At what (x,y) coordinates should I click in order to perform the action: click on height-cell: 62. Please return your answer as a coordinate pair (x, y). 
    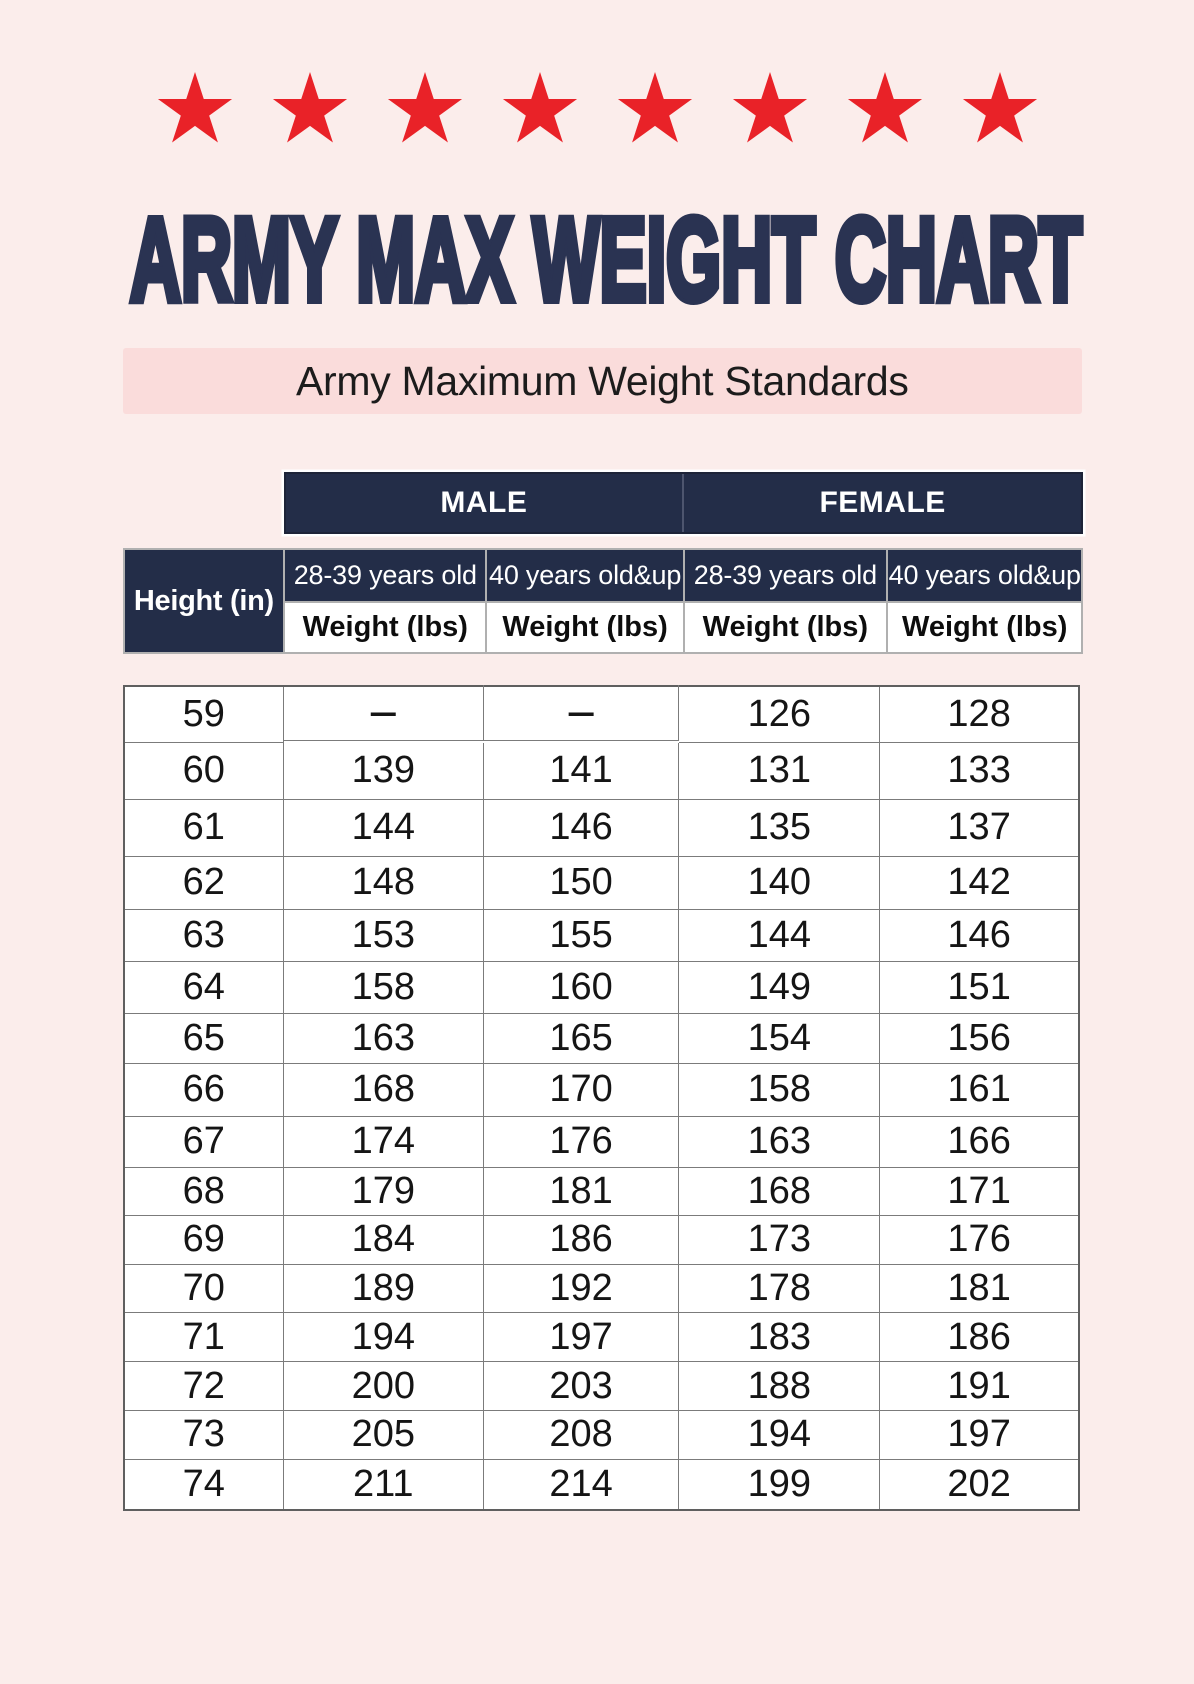
    Looking at the image, I should click on (204, 883).